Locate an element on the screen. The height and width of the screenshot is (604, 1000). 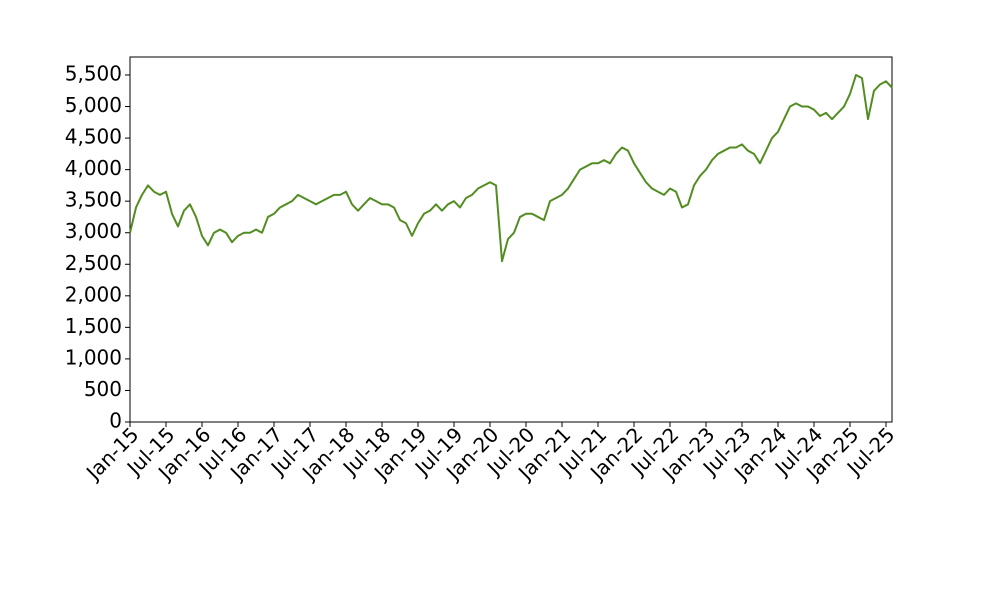
y-tick-label: 5,500 is located at coordinates (93, 73).